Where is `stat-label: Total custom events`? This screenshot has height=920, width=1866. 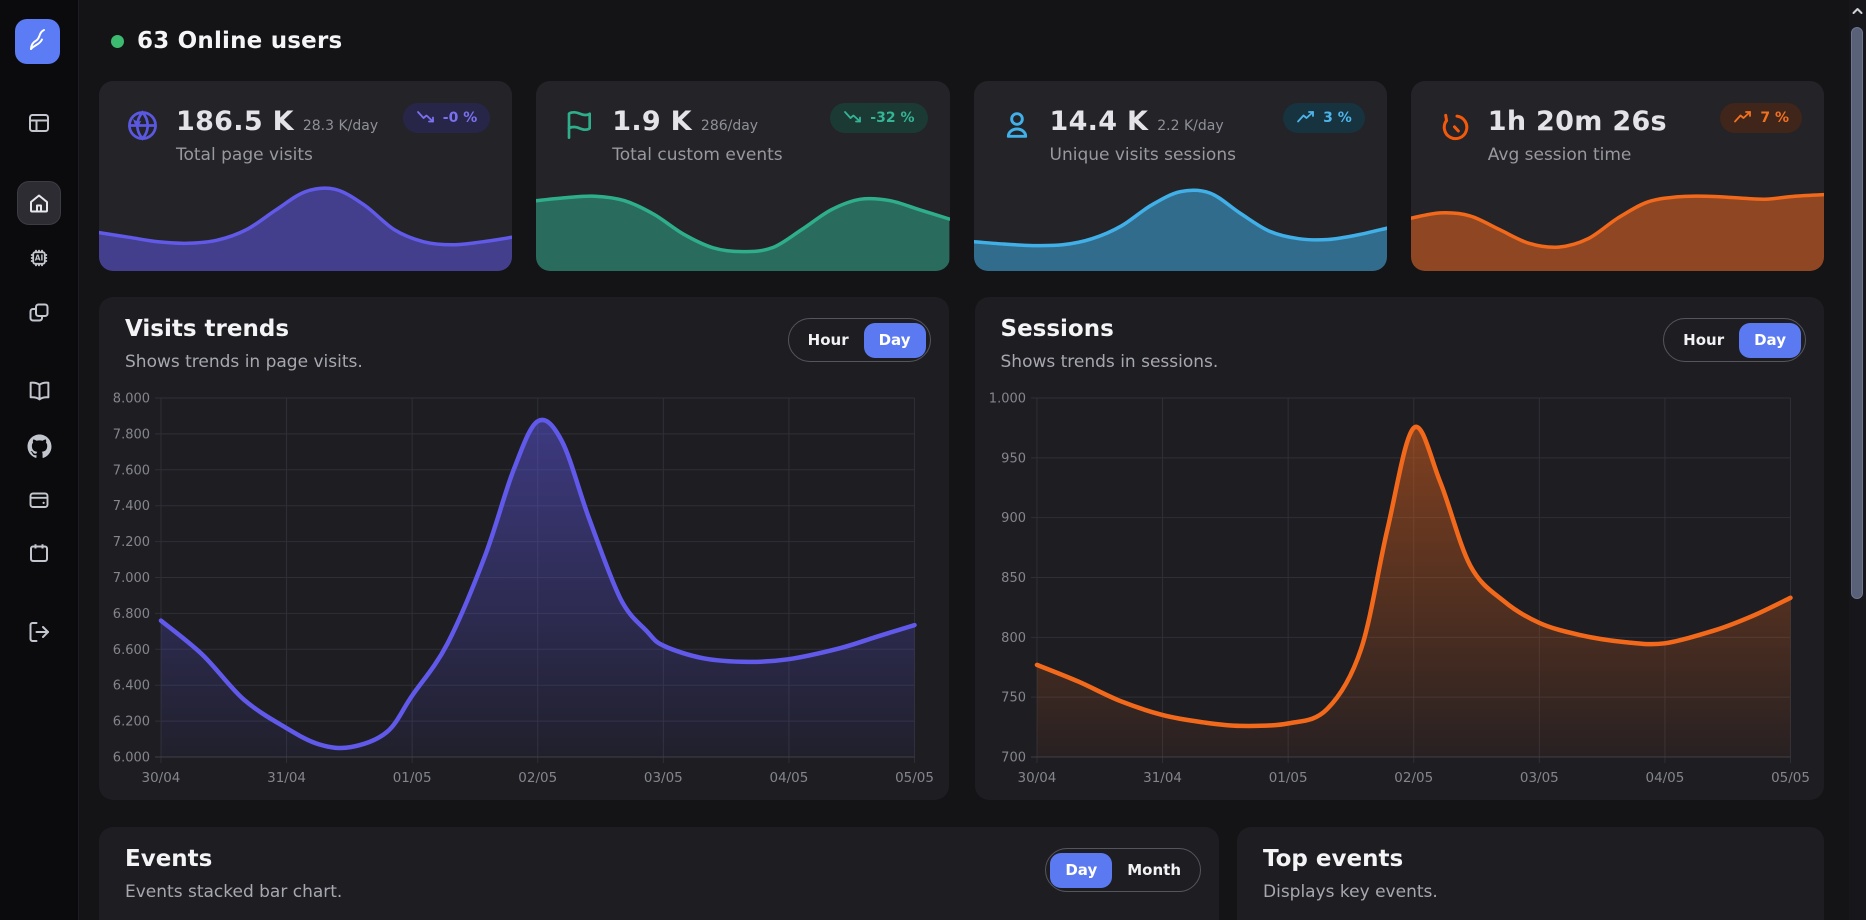
stat-label: Total custom events is located at coordinates (697, 155).